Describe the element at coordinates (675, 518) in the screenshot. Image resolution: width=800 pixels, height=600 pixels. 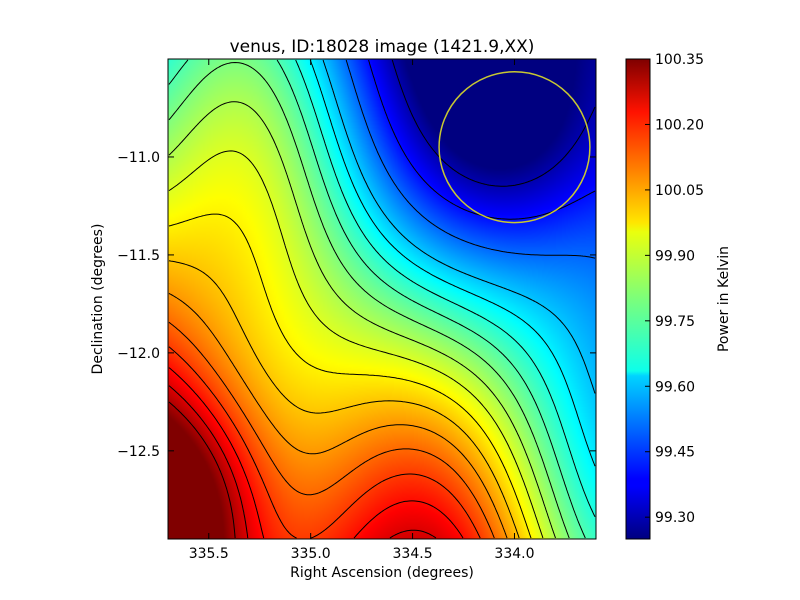
I see `colorbar-tick-label: 99.30` at that location.